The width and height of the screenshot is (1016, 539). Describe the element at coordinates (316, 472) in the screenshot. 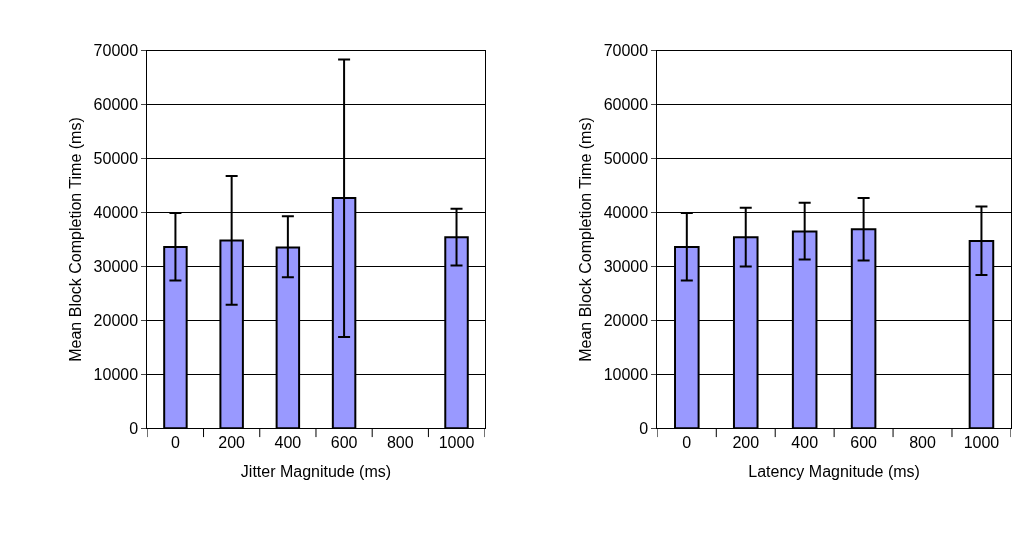

I see `x-axis-title: Jitter Magnitude (ms)` at that location.